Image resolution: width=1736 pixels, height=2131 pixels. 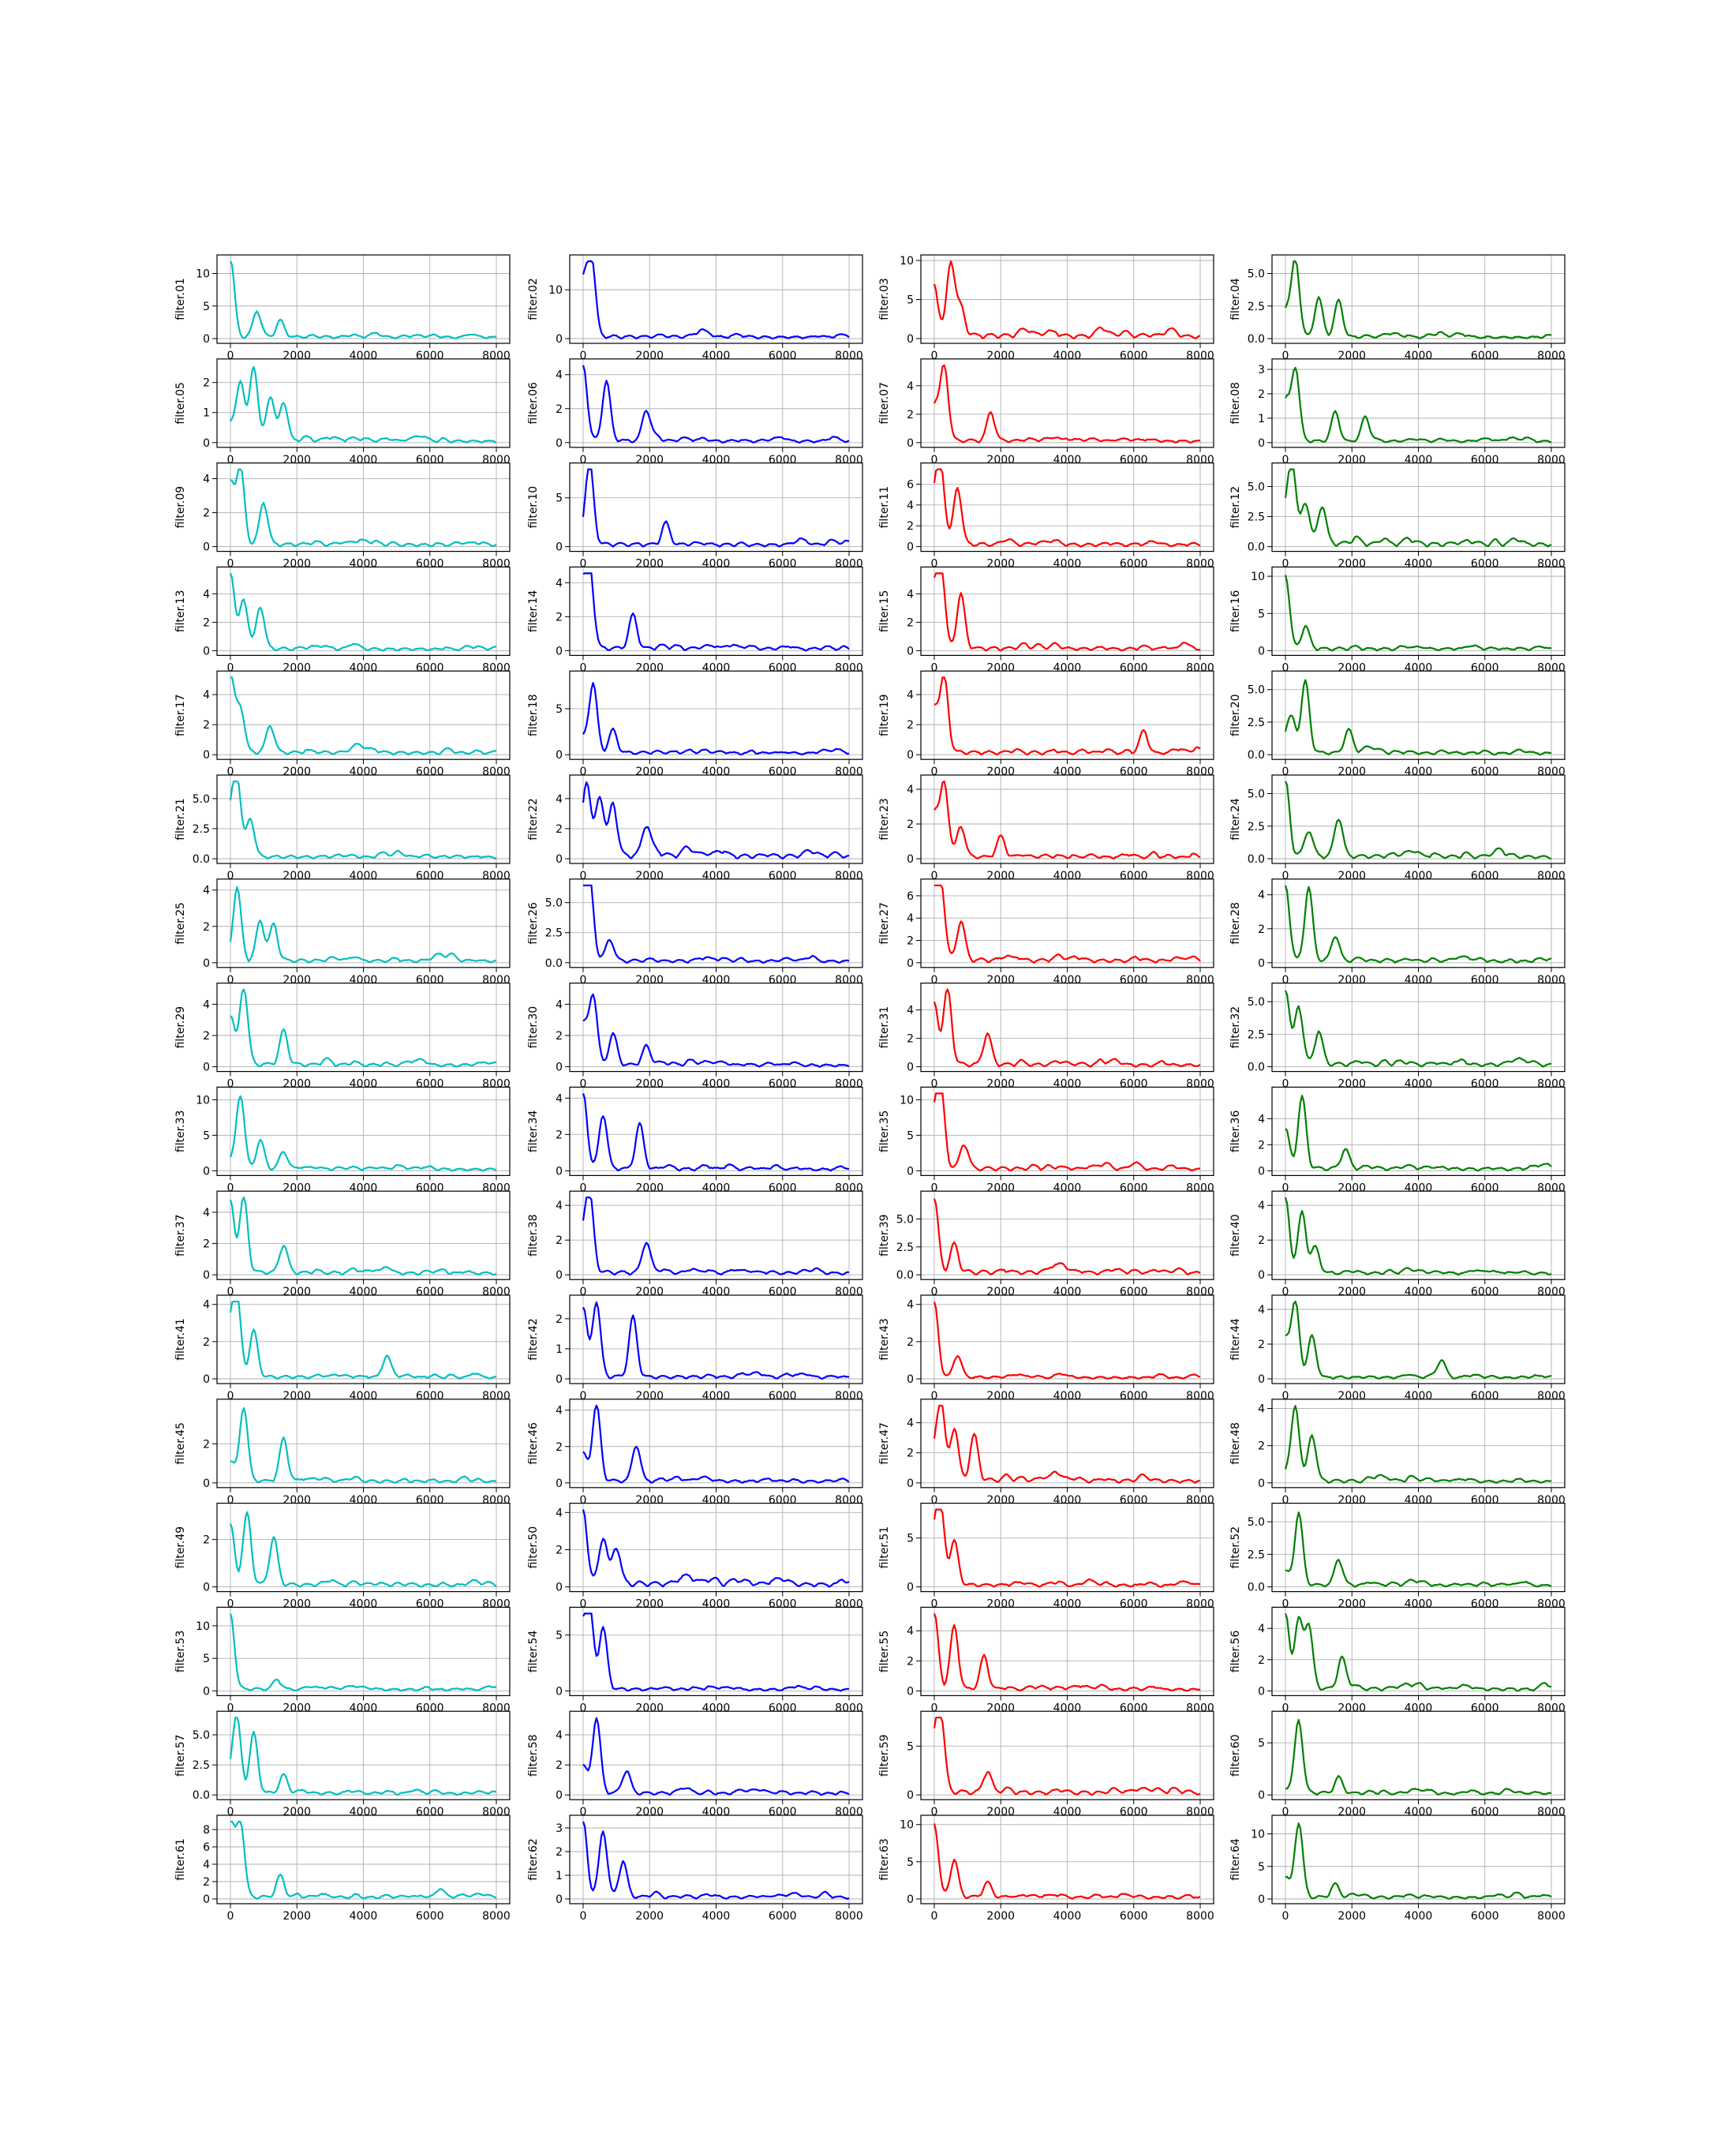 What do you see at coordinates (1235, 1235) in the screenshot?
I see `y-axis-label: filter.40` at bounding box center [1235, 1235].